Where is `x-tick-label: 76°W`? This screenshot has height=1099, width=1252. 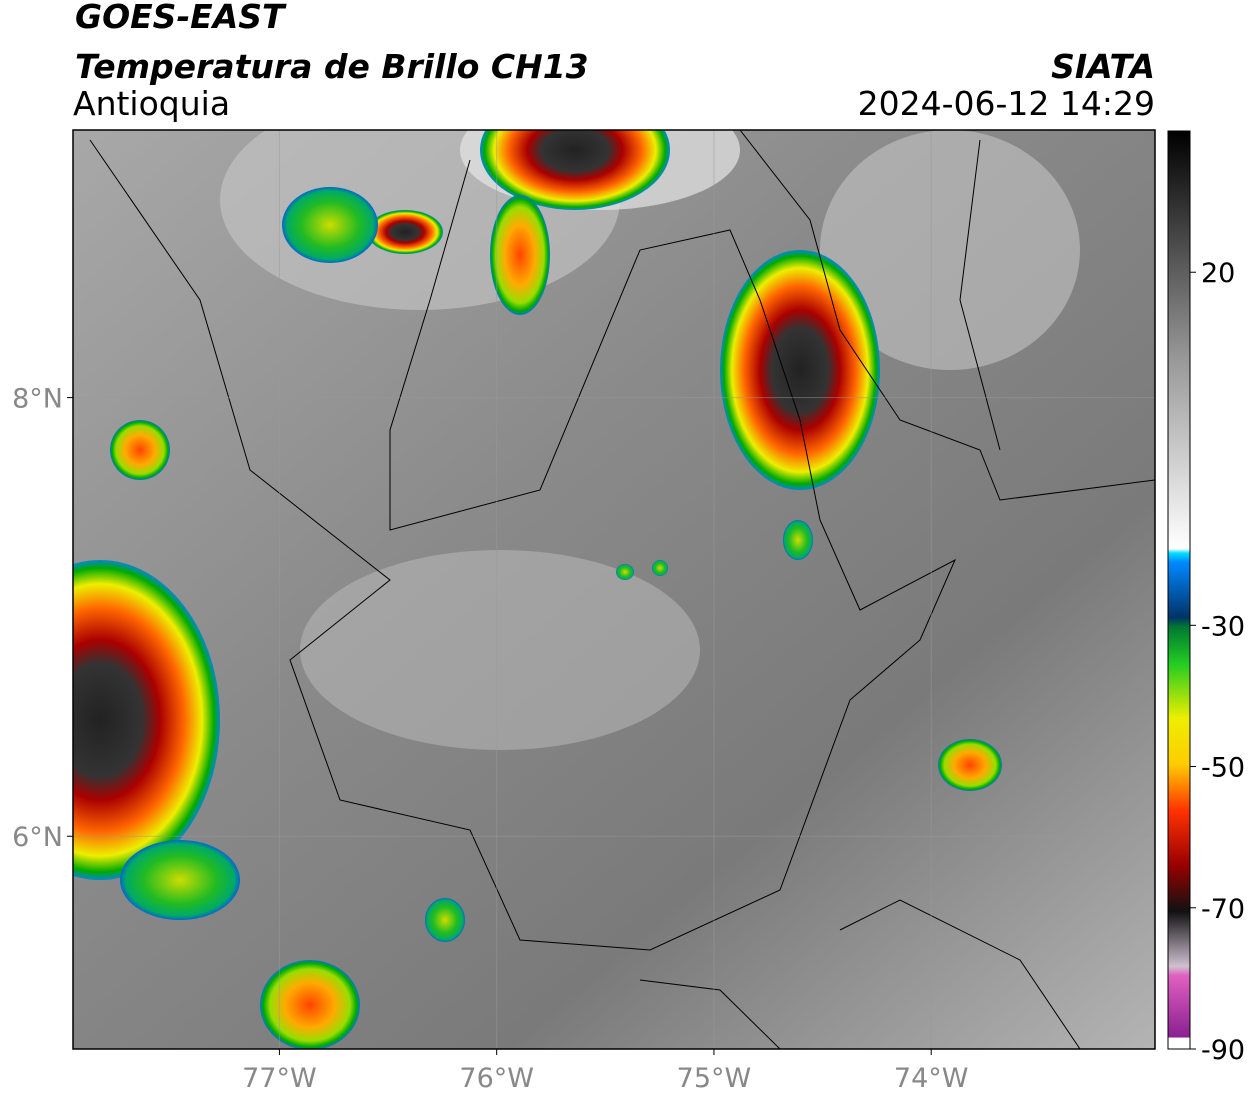 x-tick-label: 76°W is located at coordinates (496, 1078).